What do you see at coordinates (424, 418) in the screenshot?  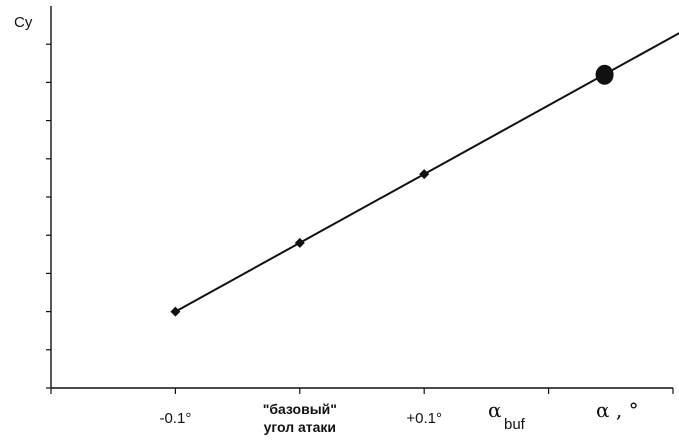 I see `x-tick-label: +0.1°` at bounding box center [424, 418].